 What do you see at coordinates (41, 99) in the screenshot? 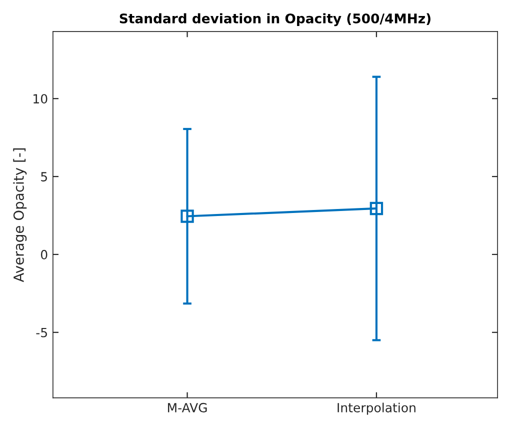
I see `y-tick-label: 10` at bounding box center [41, 99].